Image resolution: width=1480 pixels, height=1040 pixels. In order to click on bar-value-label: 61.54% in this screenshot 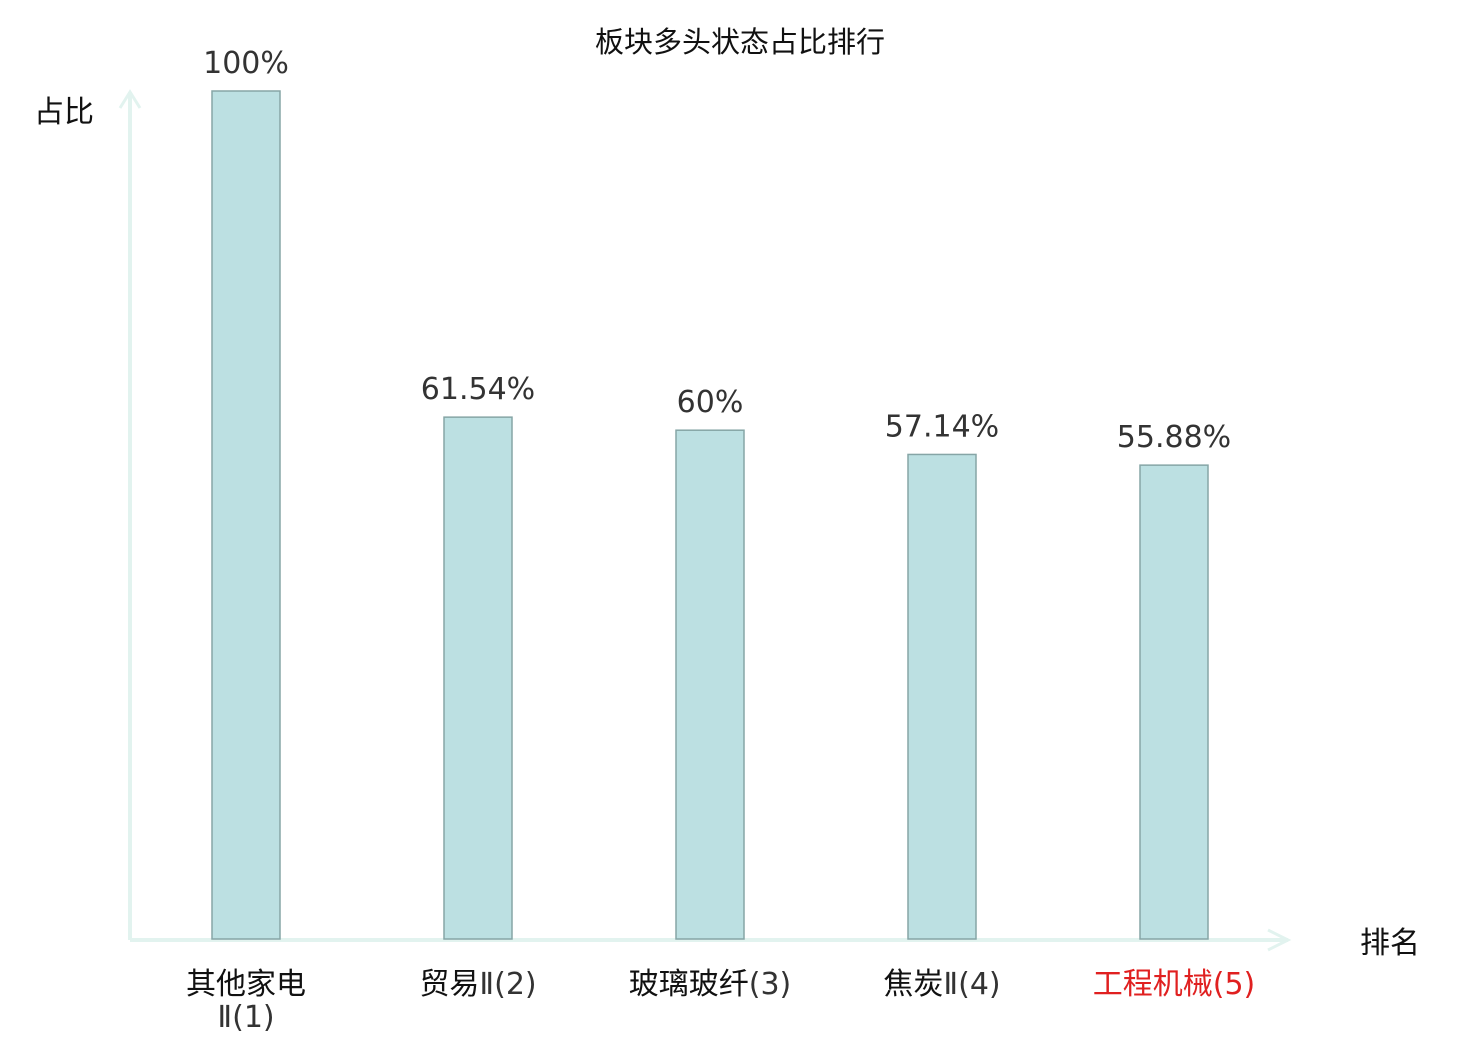, I will do `click(478, 389)`.